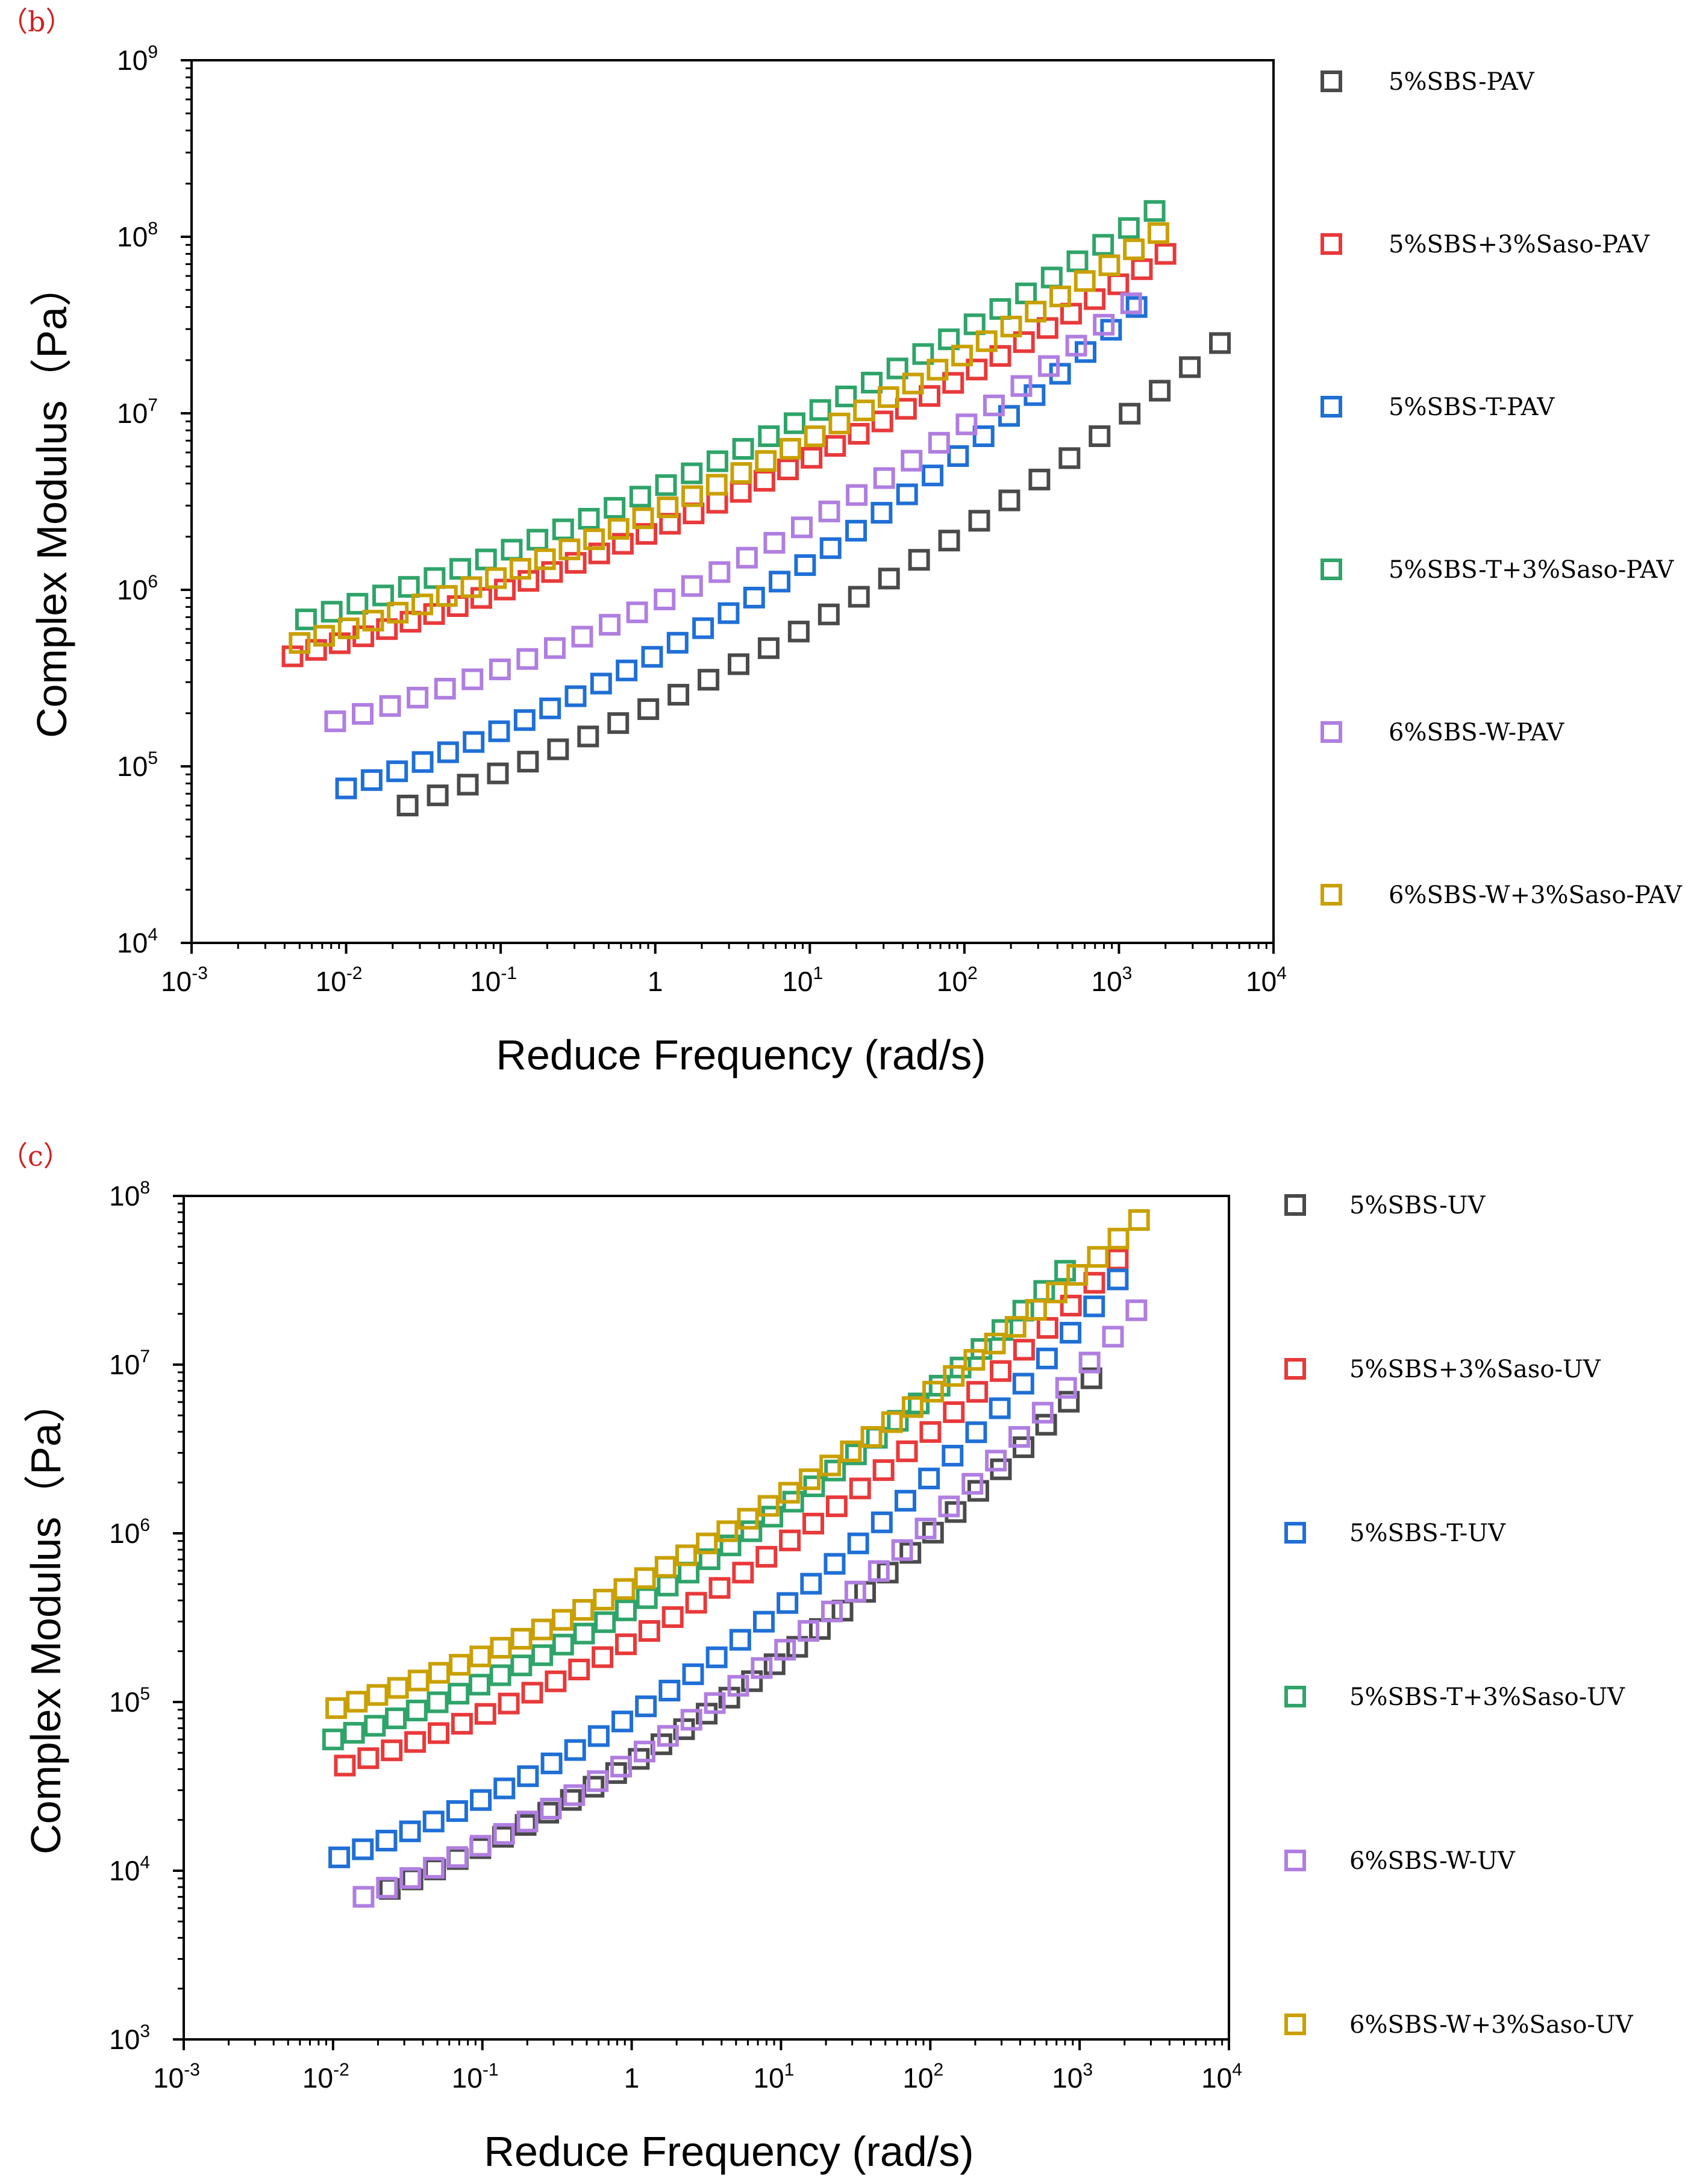 The width and height of the screenshot is (1694, 2184). What do you see at coordinates (802, 980) in the screenshot?
I see `x-tick-label: 10¹` at bounding box center [802, 980].